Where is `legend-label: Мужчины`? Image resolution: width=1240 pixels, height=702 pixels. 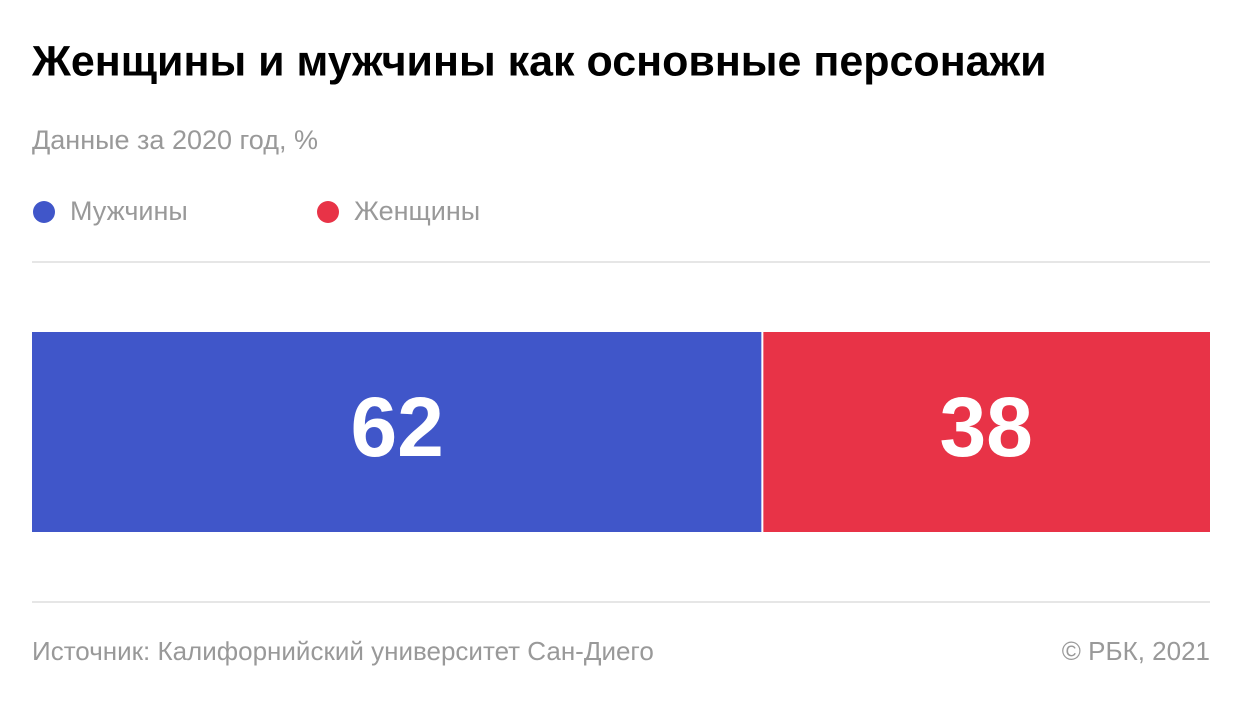
legend-label: Мужчины is located at coordinates (129, 211).